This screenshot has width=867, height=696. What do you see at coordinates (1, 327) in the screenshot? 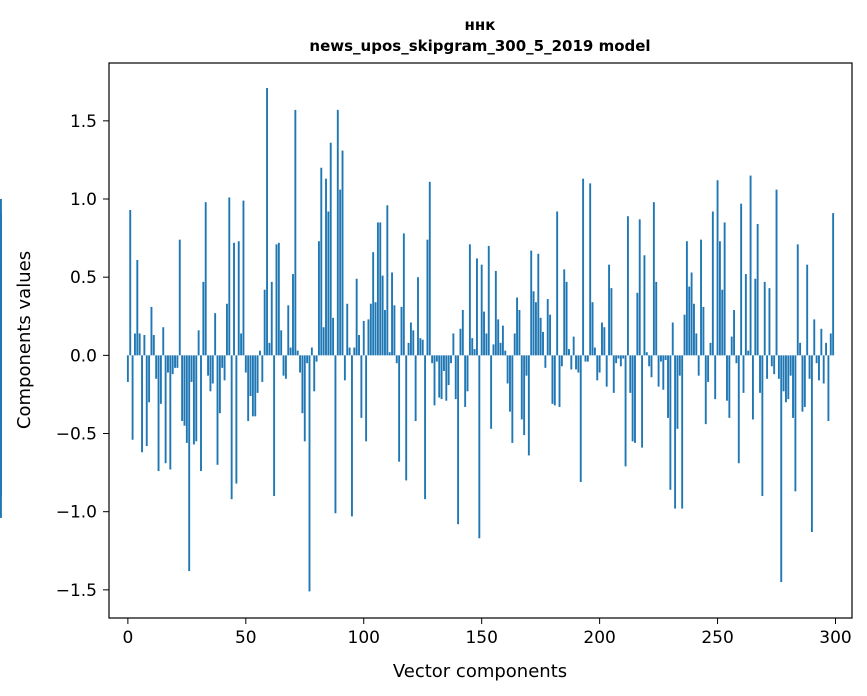
I see `bar-undefined` at bounding box center [1, 327].